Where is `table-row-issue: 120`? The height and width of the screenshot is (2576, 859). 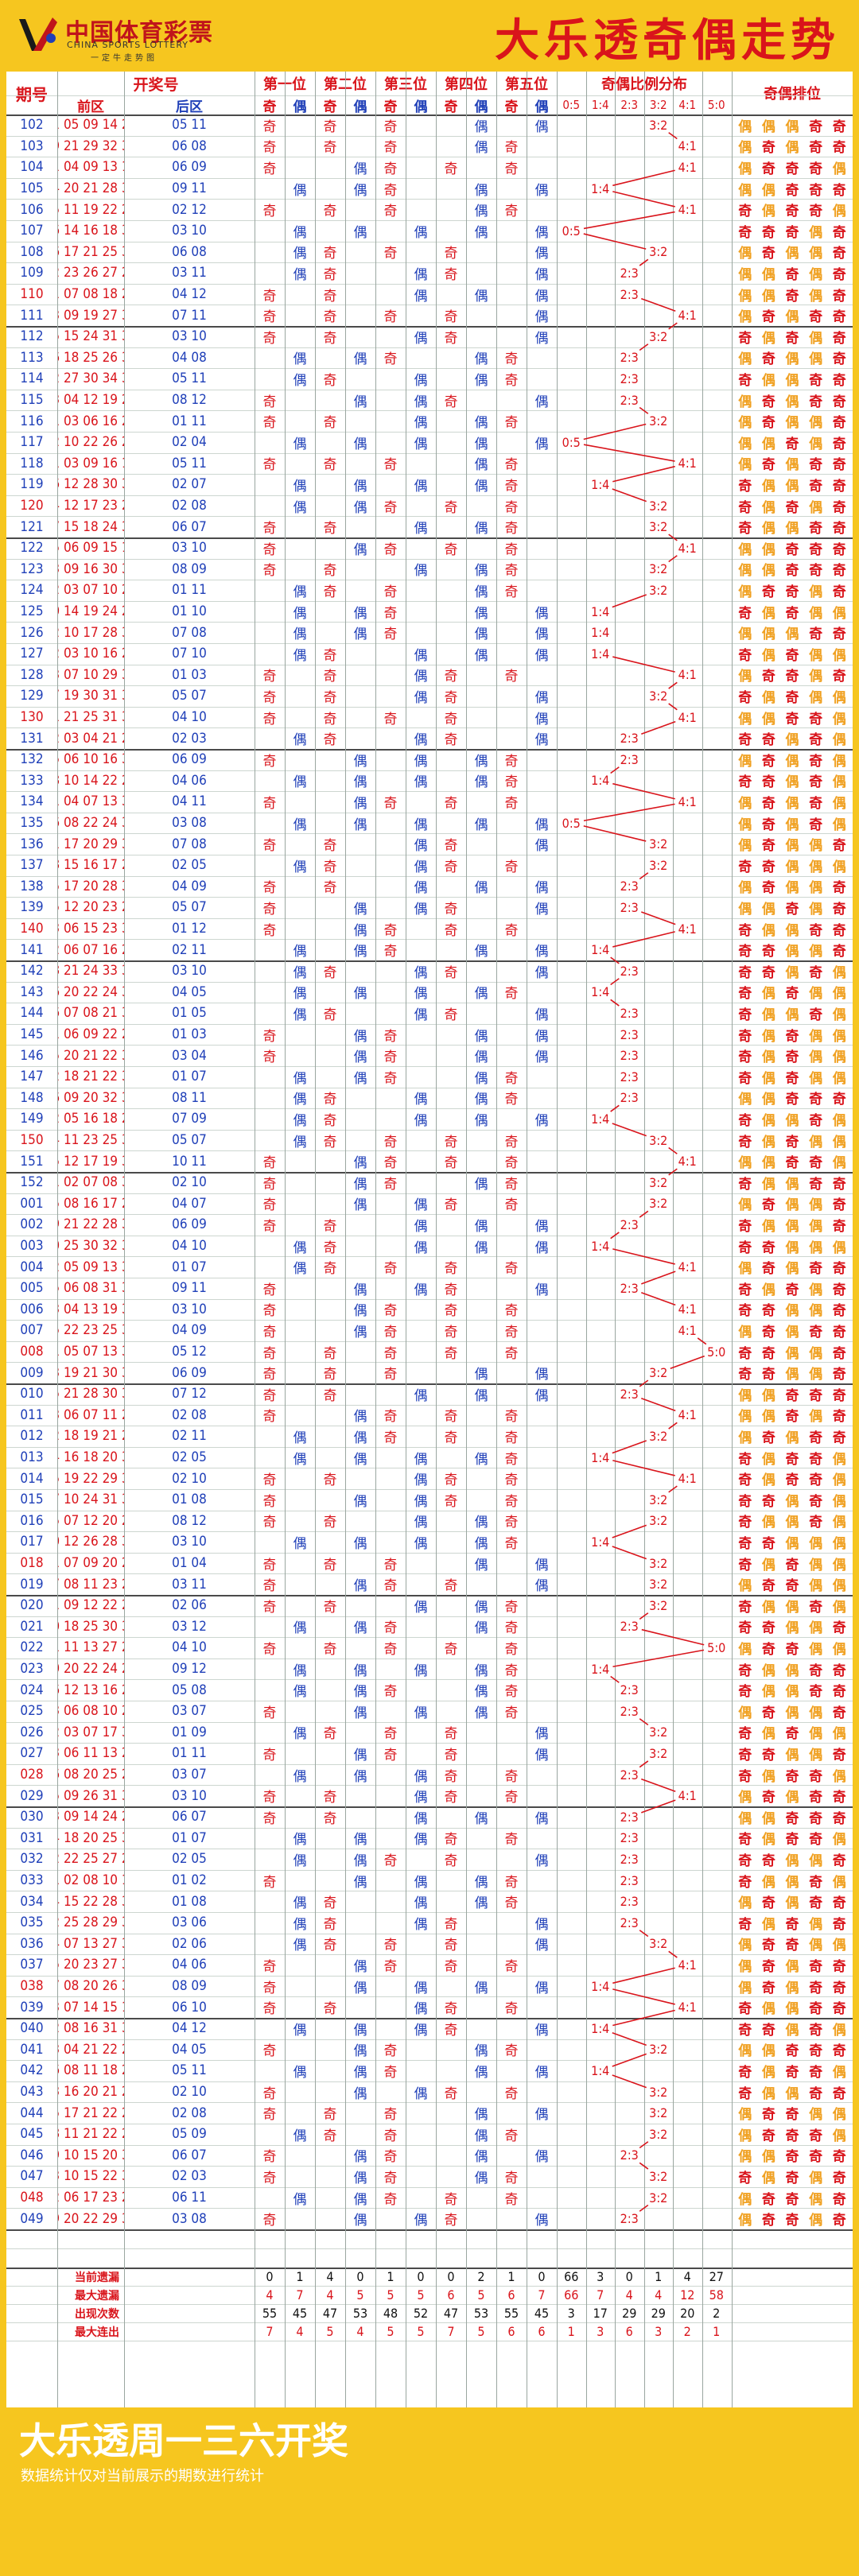 table-row-issue: 120 is located at coordinates (32, 506).